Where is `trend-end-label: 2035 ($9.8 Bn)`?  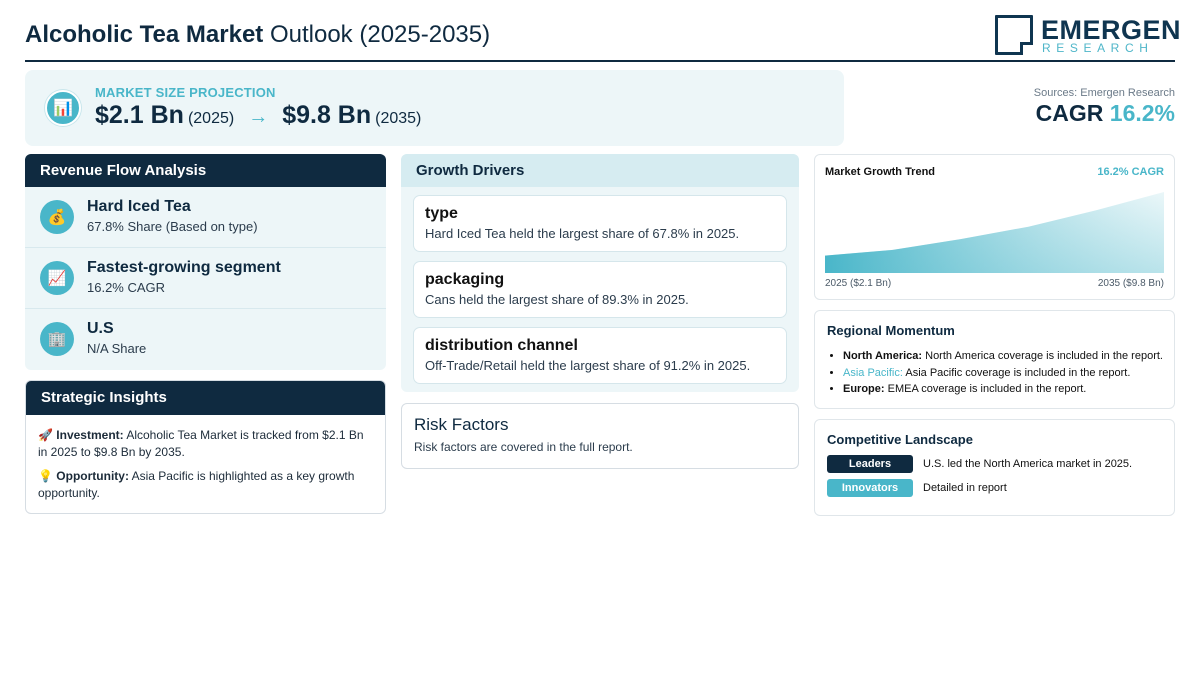
trend-end-label: 2035 ($9.8 Bn) is located at coordinates (1130, 283).